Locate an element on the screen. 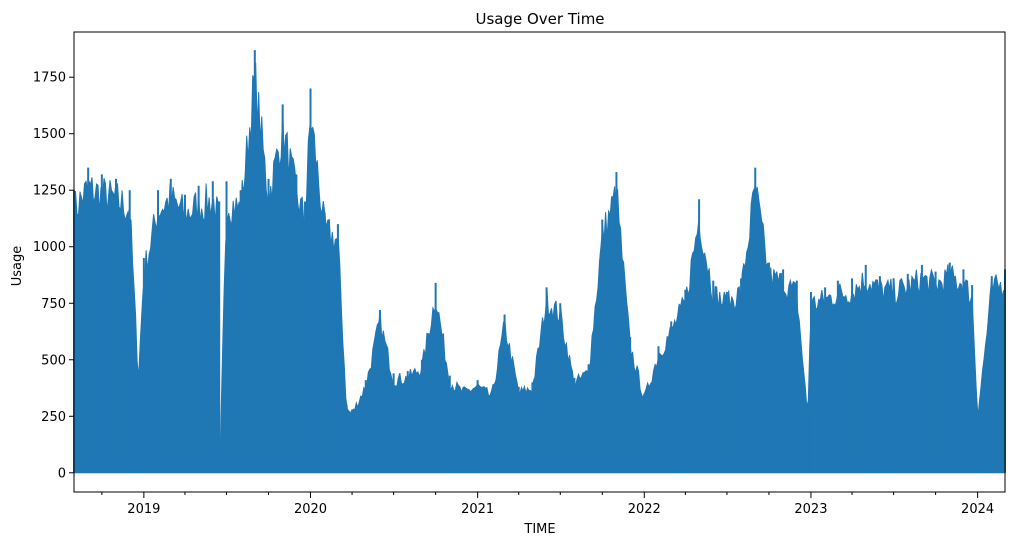  y-tick-label: 1500 is located at coordinates (49, 134).